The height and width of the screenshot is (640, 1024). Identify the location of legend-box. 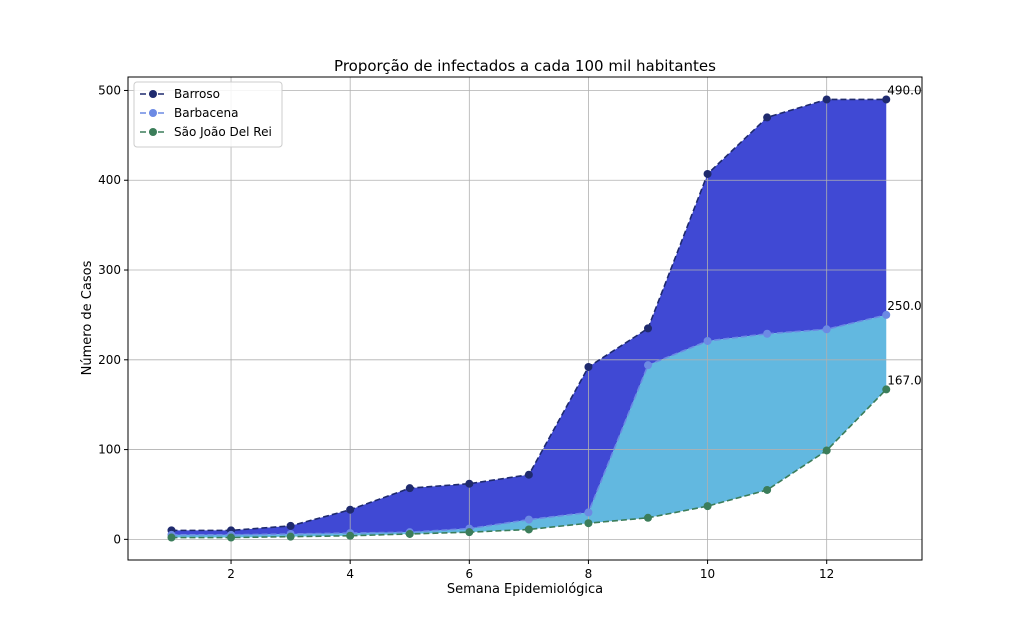
(208, 114).